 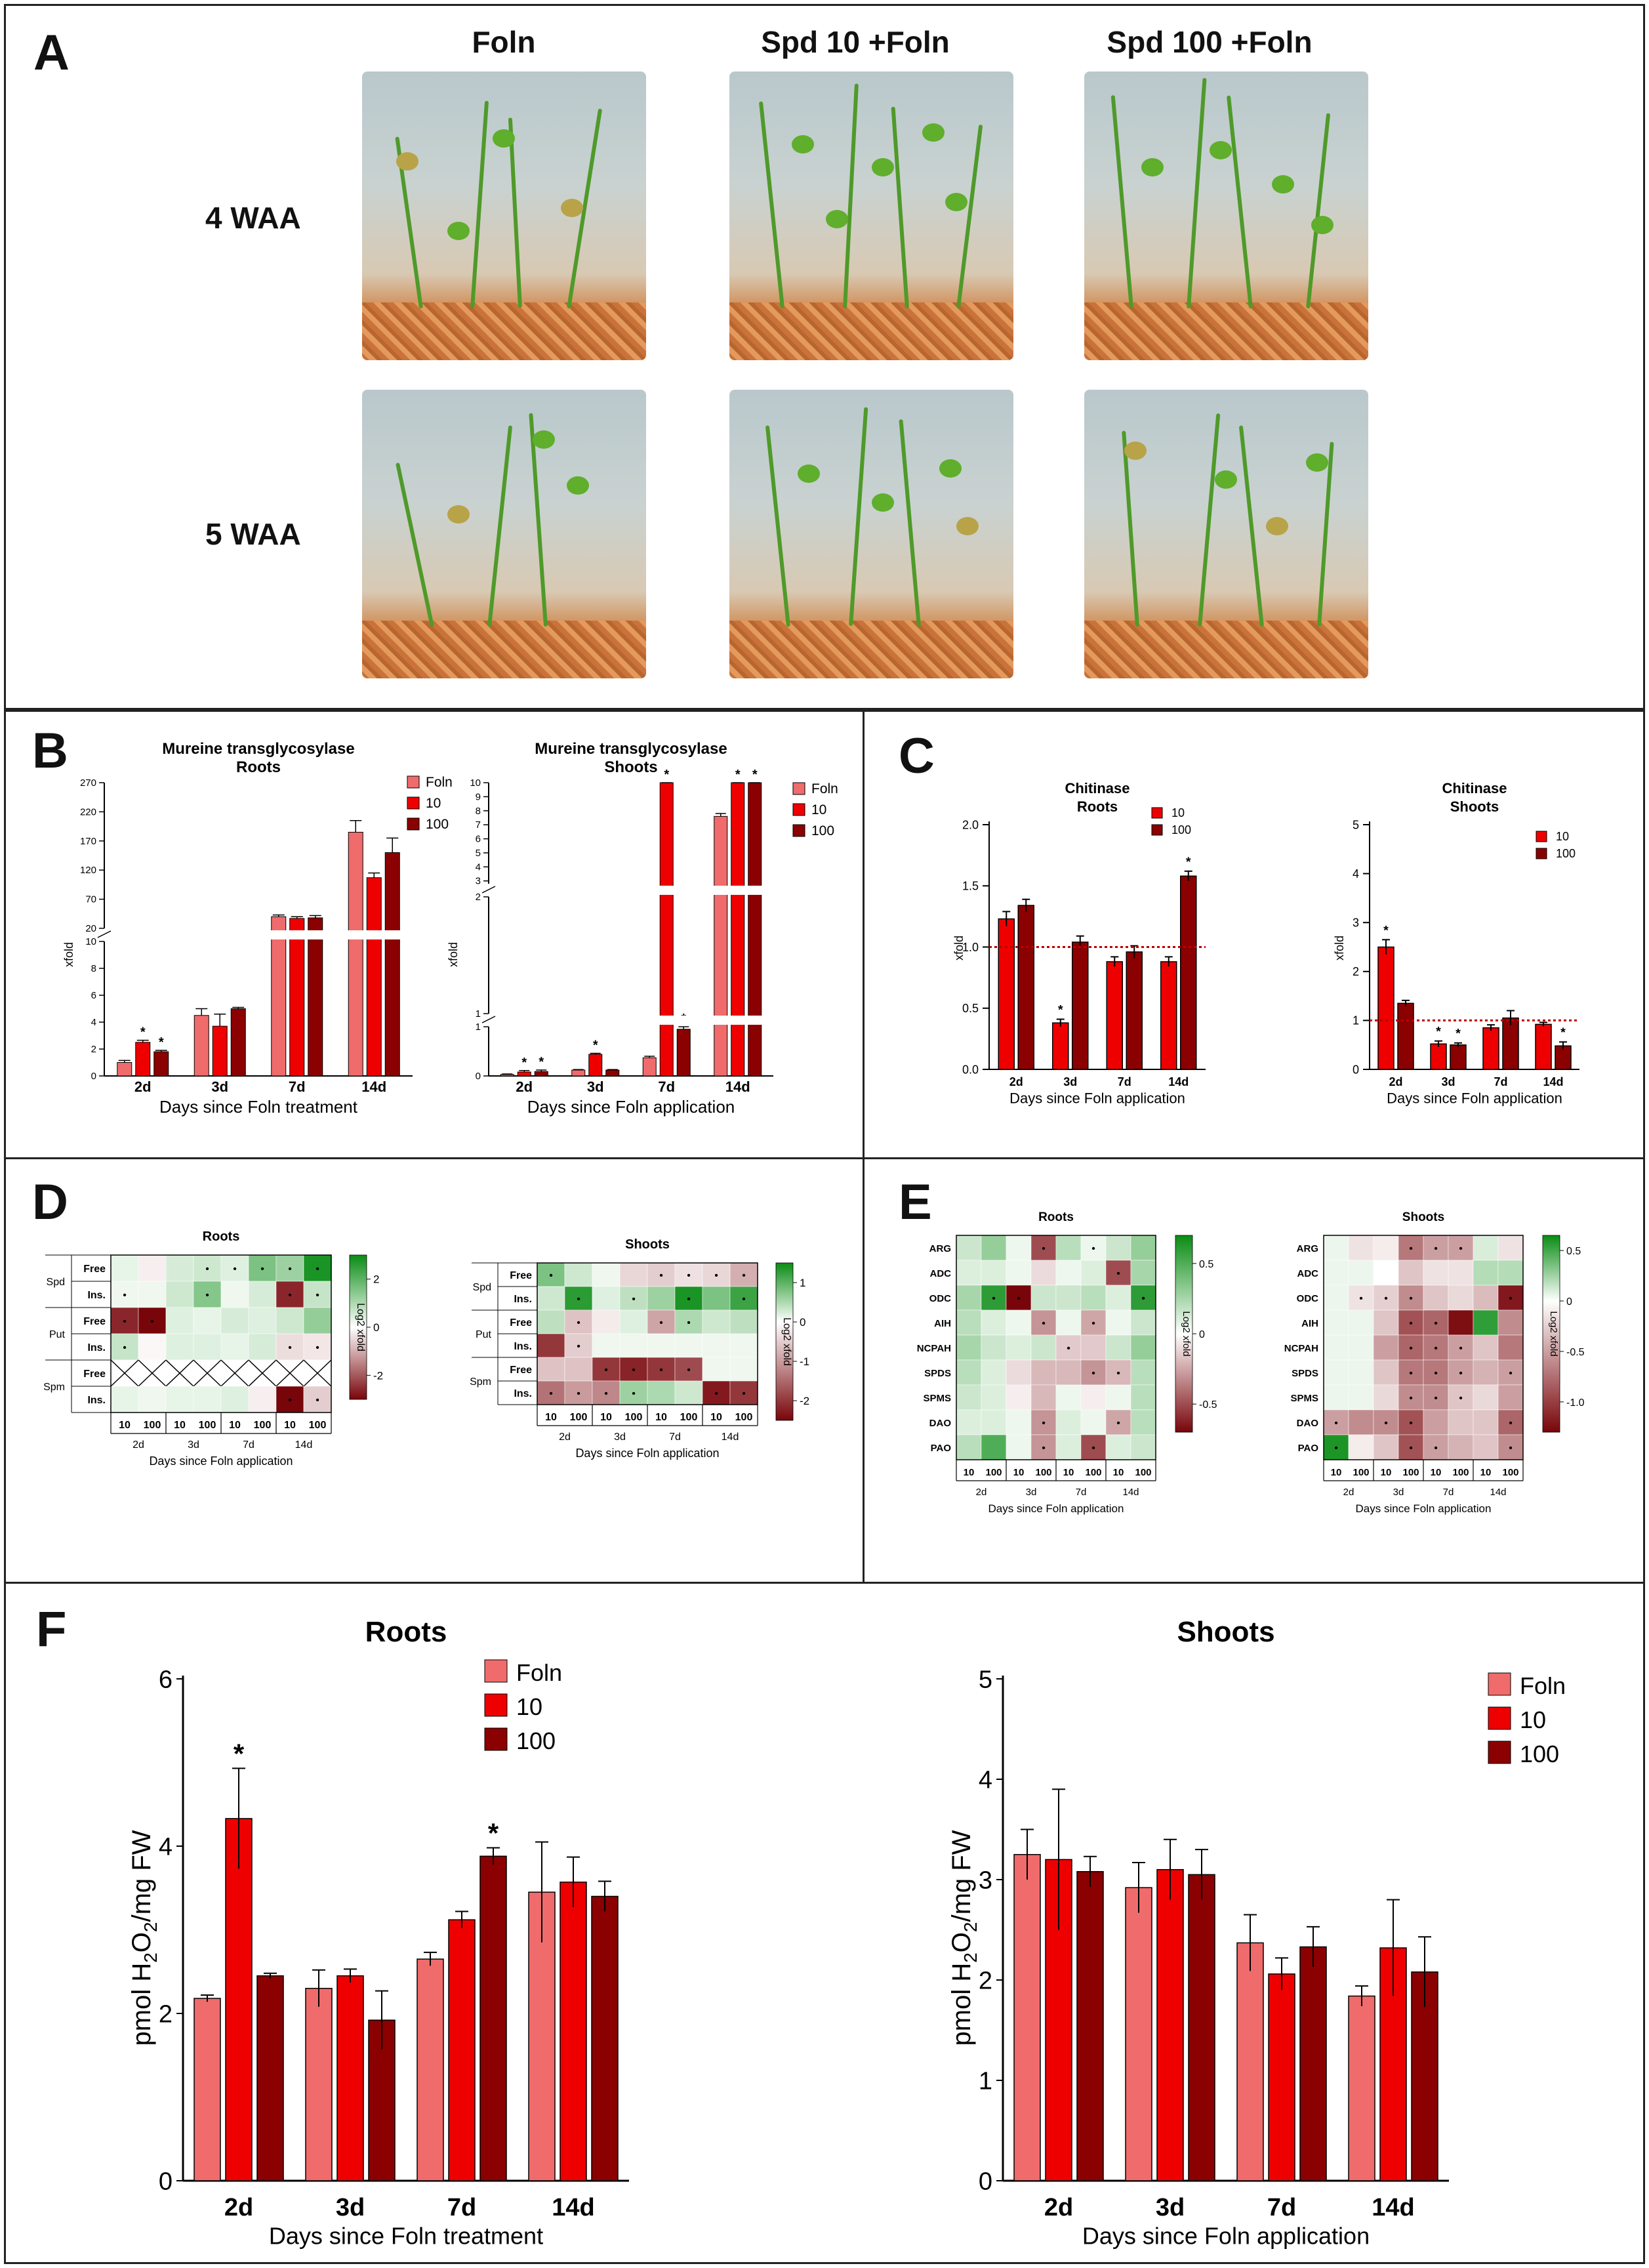 I want to click on y-tick-label: 1.5, so click(x=970, y=886).